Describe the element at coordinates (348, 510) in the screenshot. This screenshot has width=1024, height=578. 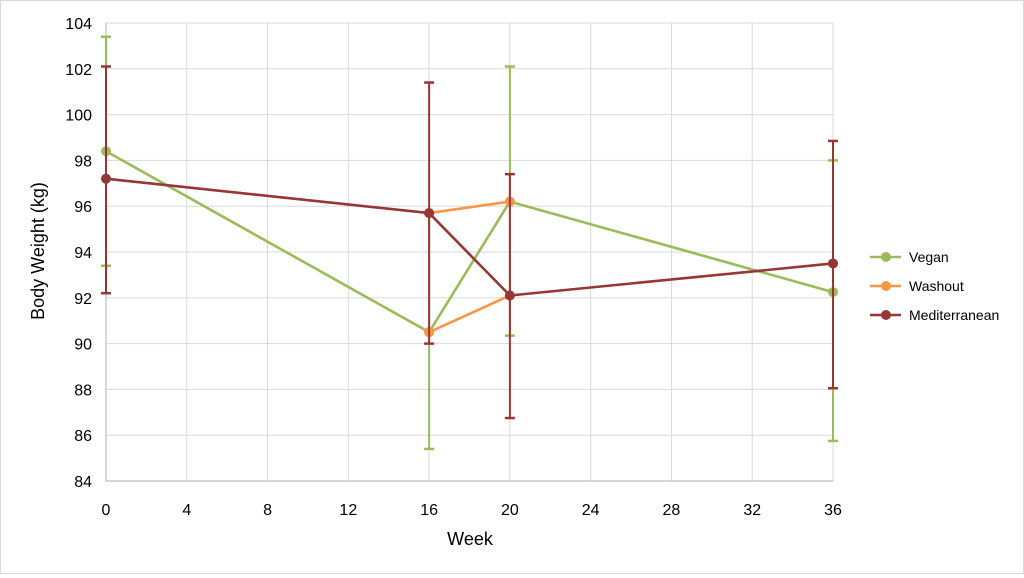
I see `x-tick-label: 12` at that location.